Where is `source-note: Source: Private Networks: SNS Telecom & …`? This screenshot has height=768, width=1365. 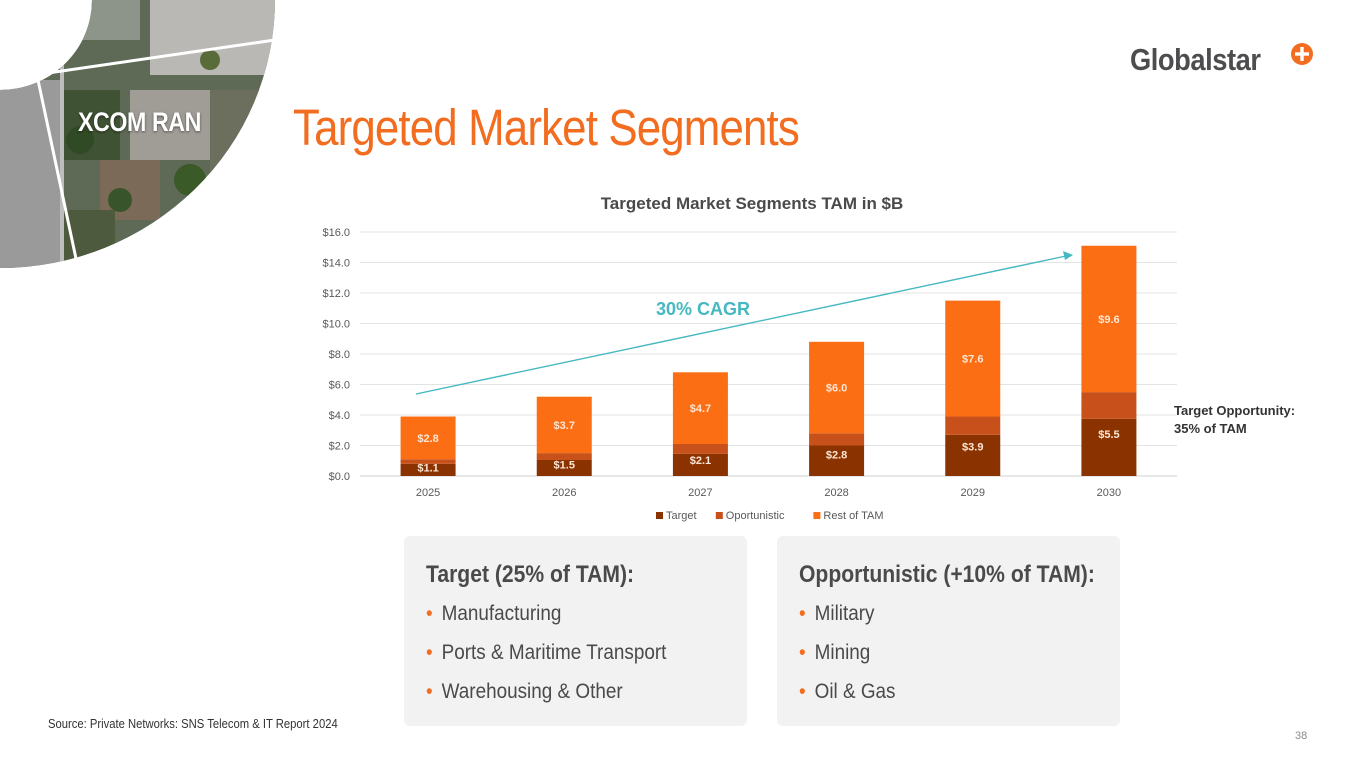
source-note: Source: Private Networks: SNS Telecom & … is located at coordinates (193, 724).